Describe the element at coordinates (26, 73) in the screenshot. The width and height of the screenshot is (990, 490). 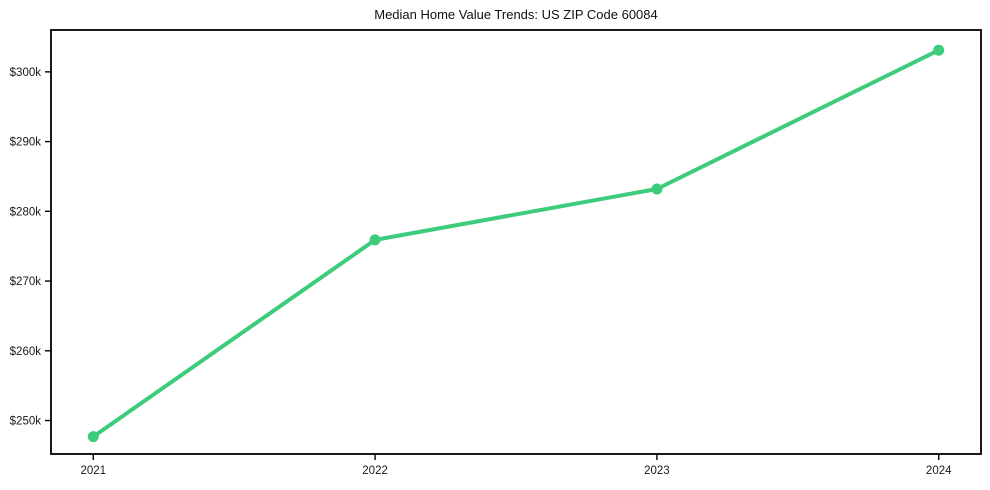
I see `y-tick-label: $300k` at that location.